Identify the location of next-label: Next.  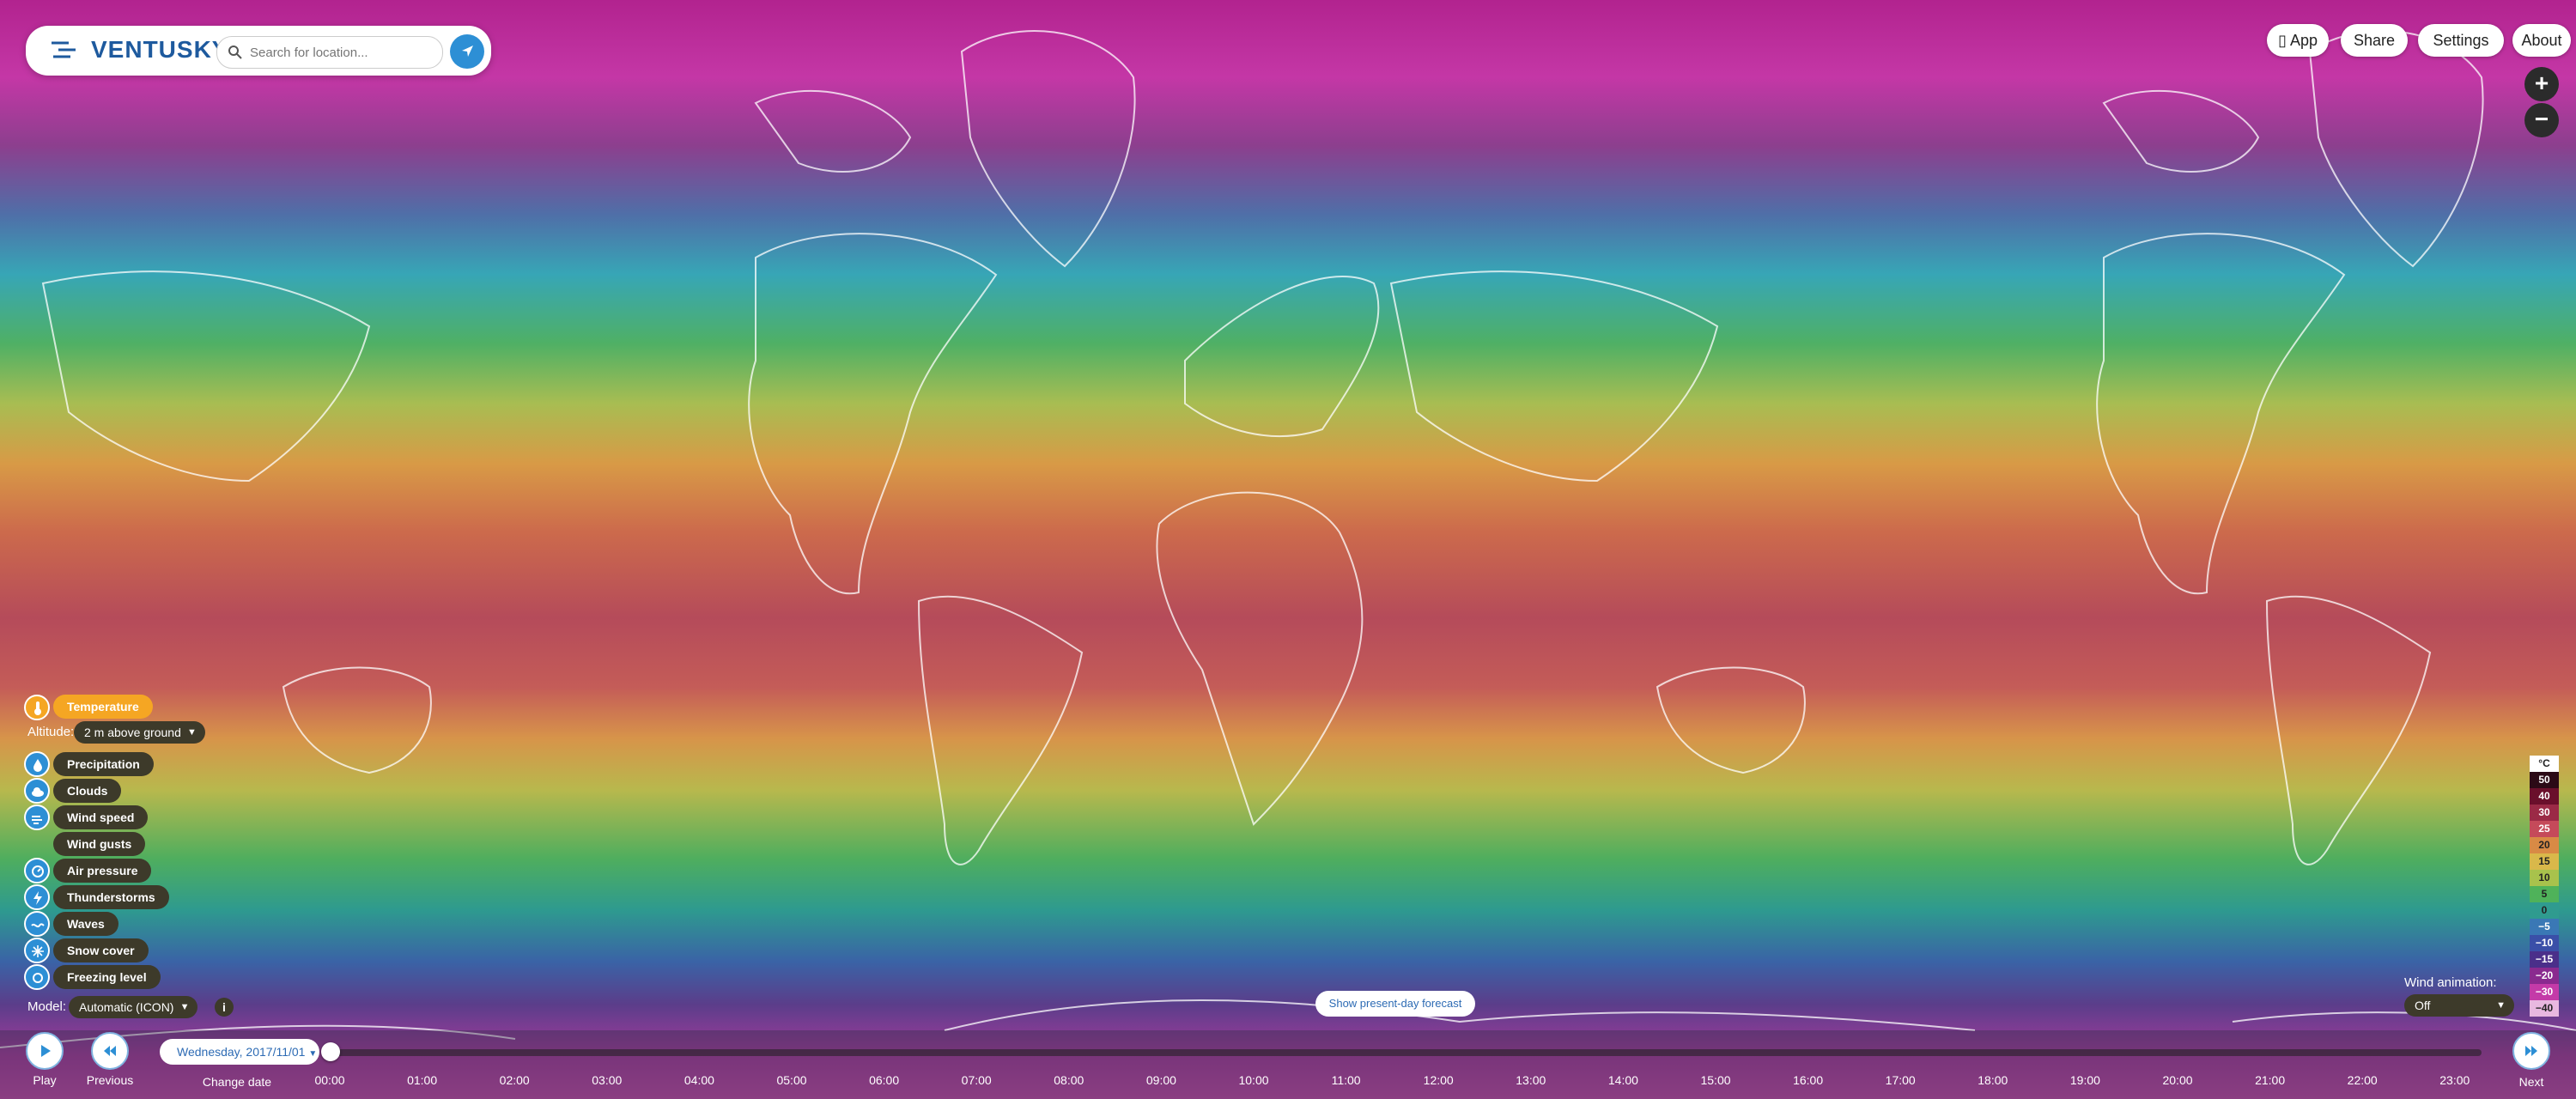
(2531, 1082).